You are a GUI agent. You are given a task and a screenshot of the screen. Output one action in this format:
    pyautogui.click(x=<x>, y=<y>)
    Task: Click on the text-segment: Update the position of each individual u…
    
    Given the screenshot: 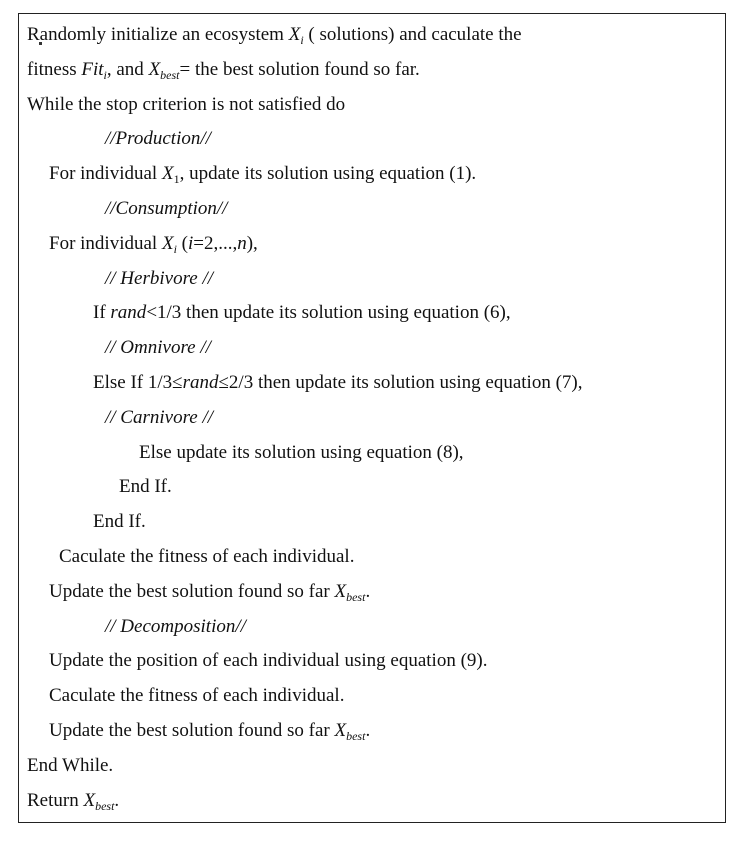 What is the action you would take?
    pyautogui.click(x=268, y=661)
    